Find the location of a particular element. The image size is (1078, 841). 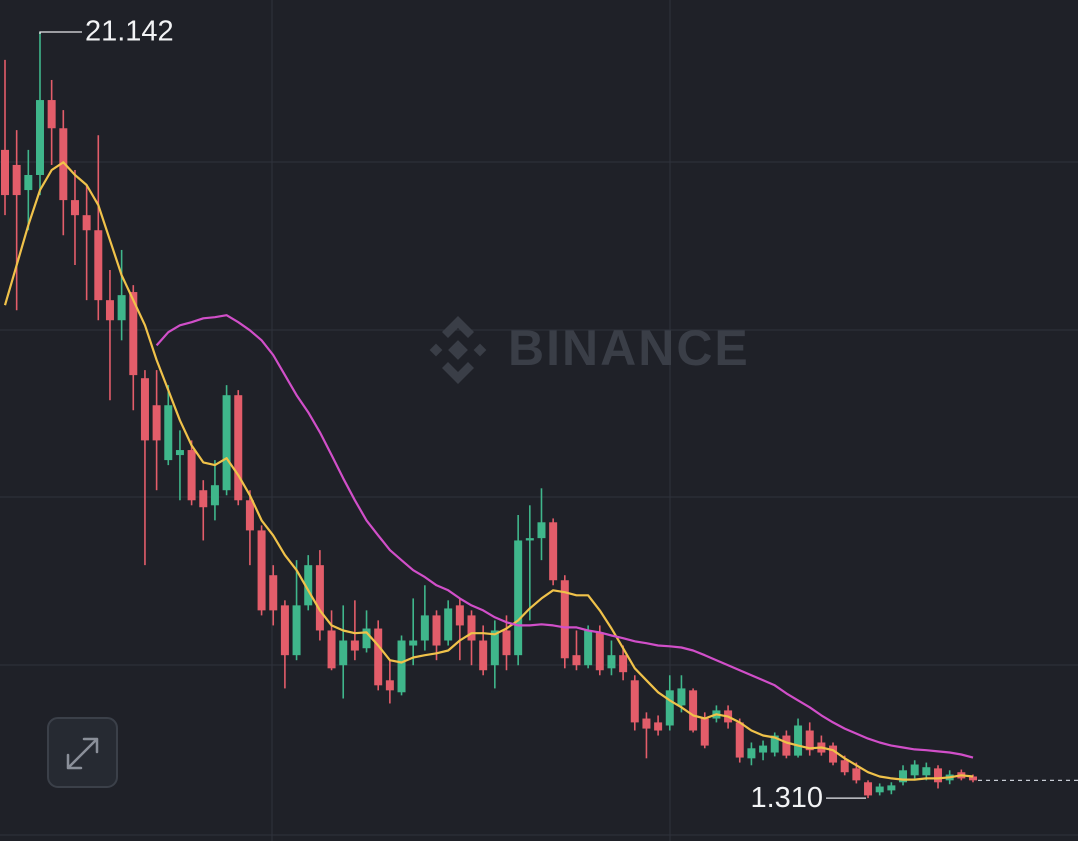

expand-button is located at coordinates (82, 752).